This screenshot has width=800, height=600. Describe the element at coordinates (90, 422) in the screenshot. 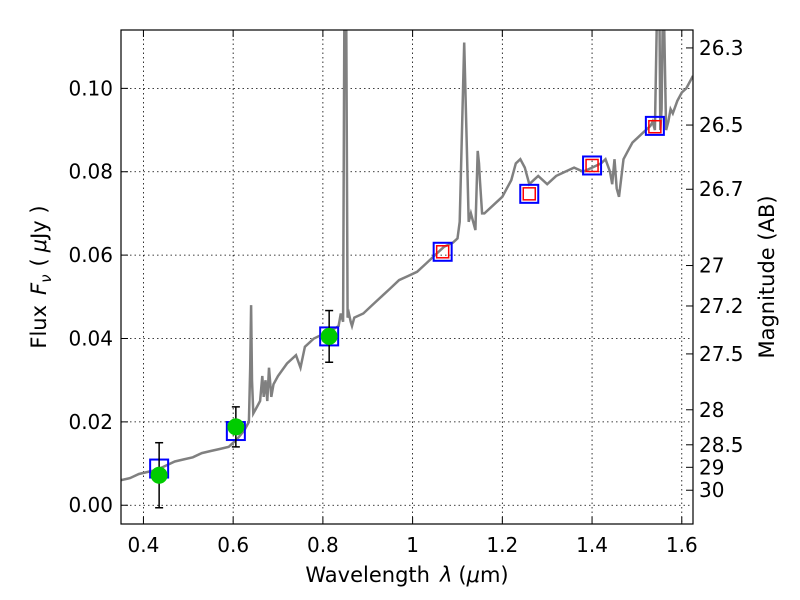

I see `y-tick-label: 0.02` at that location.